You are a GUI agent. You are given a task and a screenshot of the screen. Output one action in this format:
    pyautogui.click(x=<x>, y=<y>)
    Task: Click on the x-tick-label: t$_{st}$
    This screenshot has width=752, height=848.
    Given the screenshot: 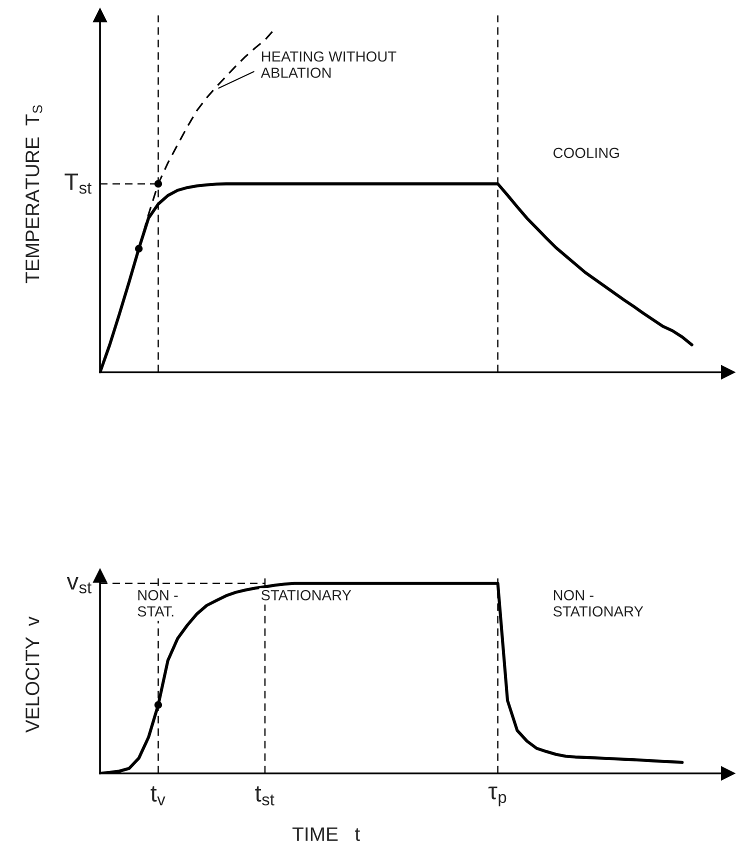 What is the action you would take?
    pyautogui.click(x=264, y=796)
    